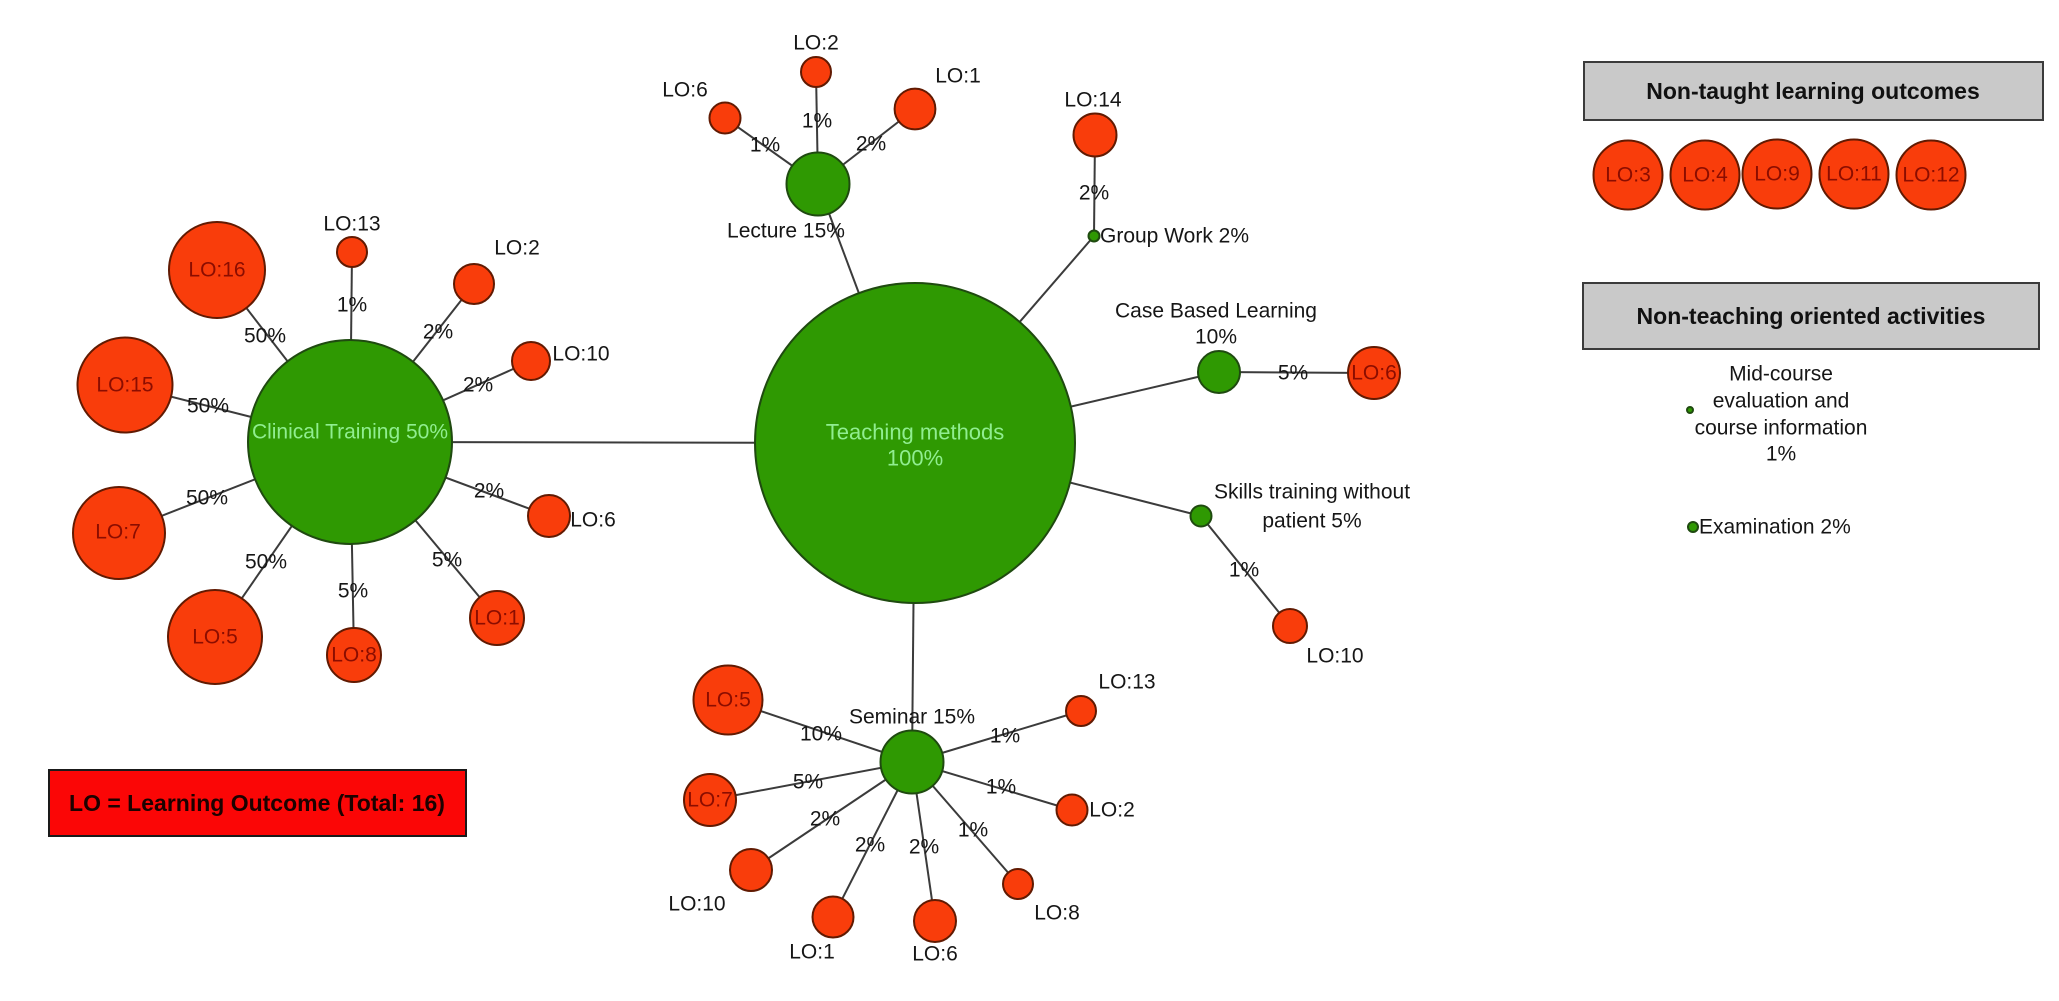 Image resolution: width=2059 pixels, height=1001 pixels. I want to click on svg-text: Case Based Learning, so click(1216, 311).